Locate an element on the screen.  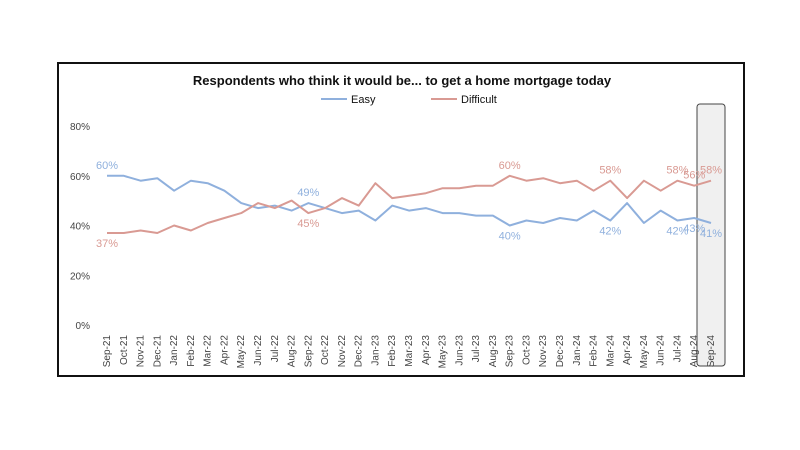
x-tick-label: Sep-21 is located at coordinates (107, 351).